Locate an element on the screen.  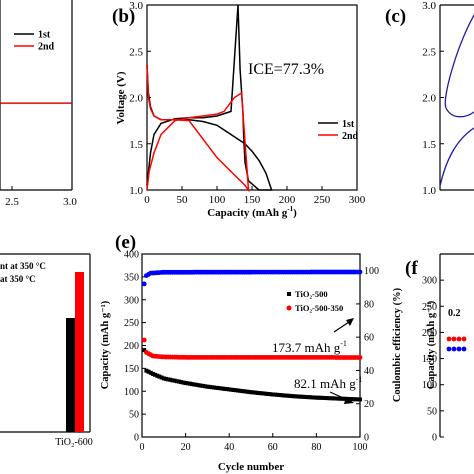
panel-d-bar-black is located at coordinates (70, 375).